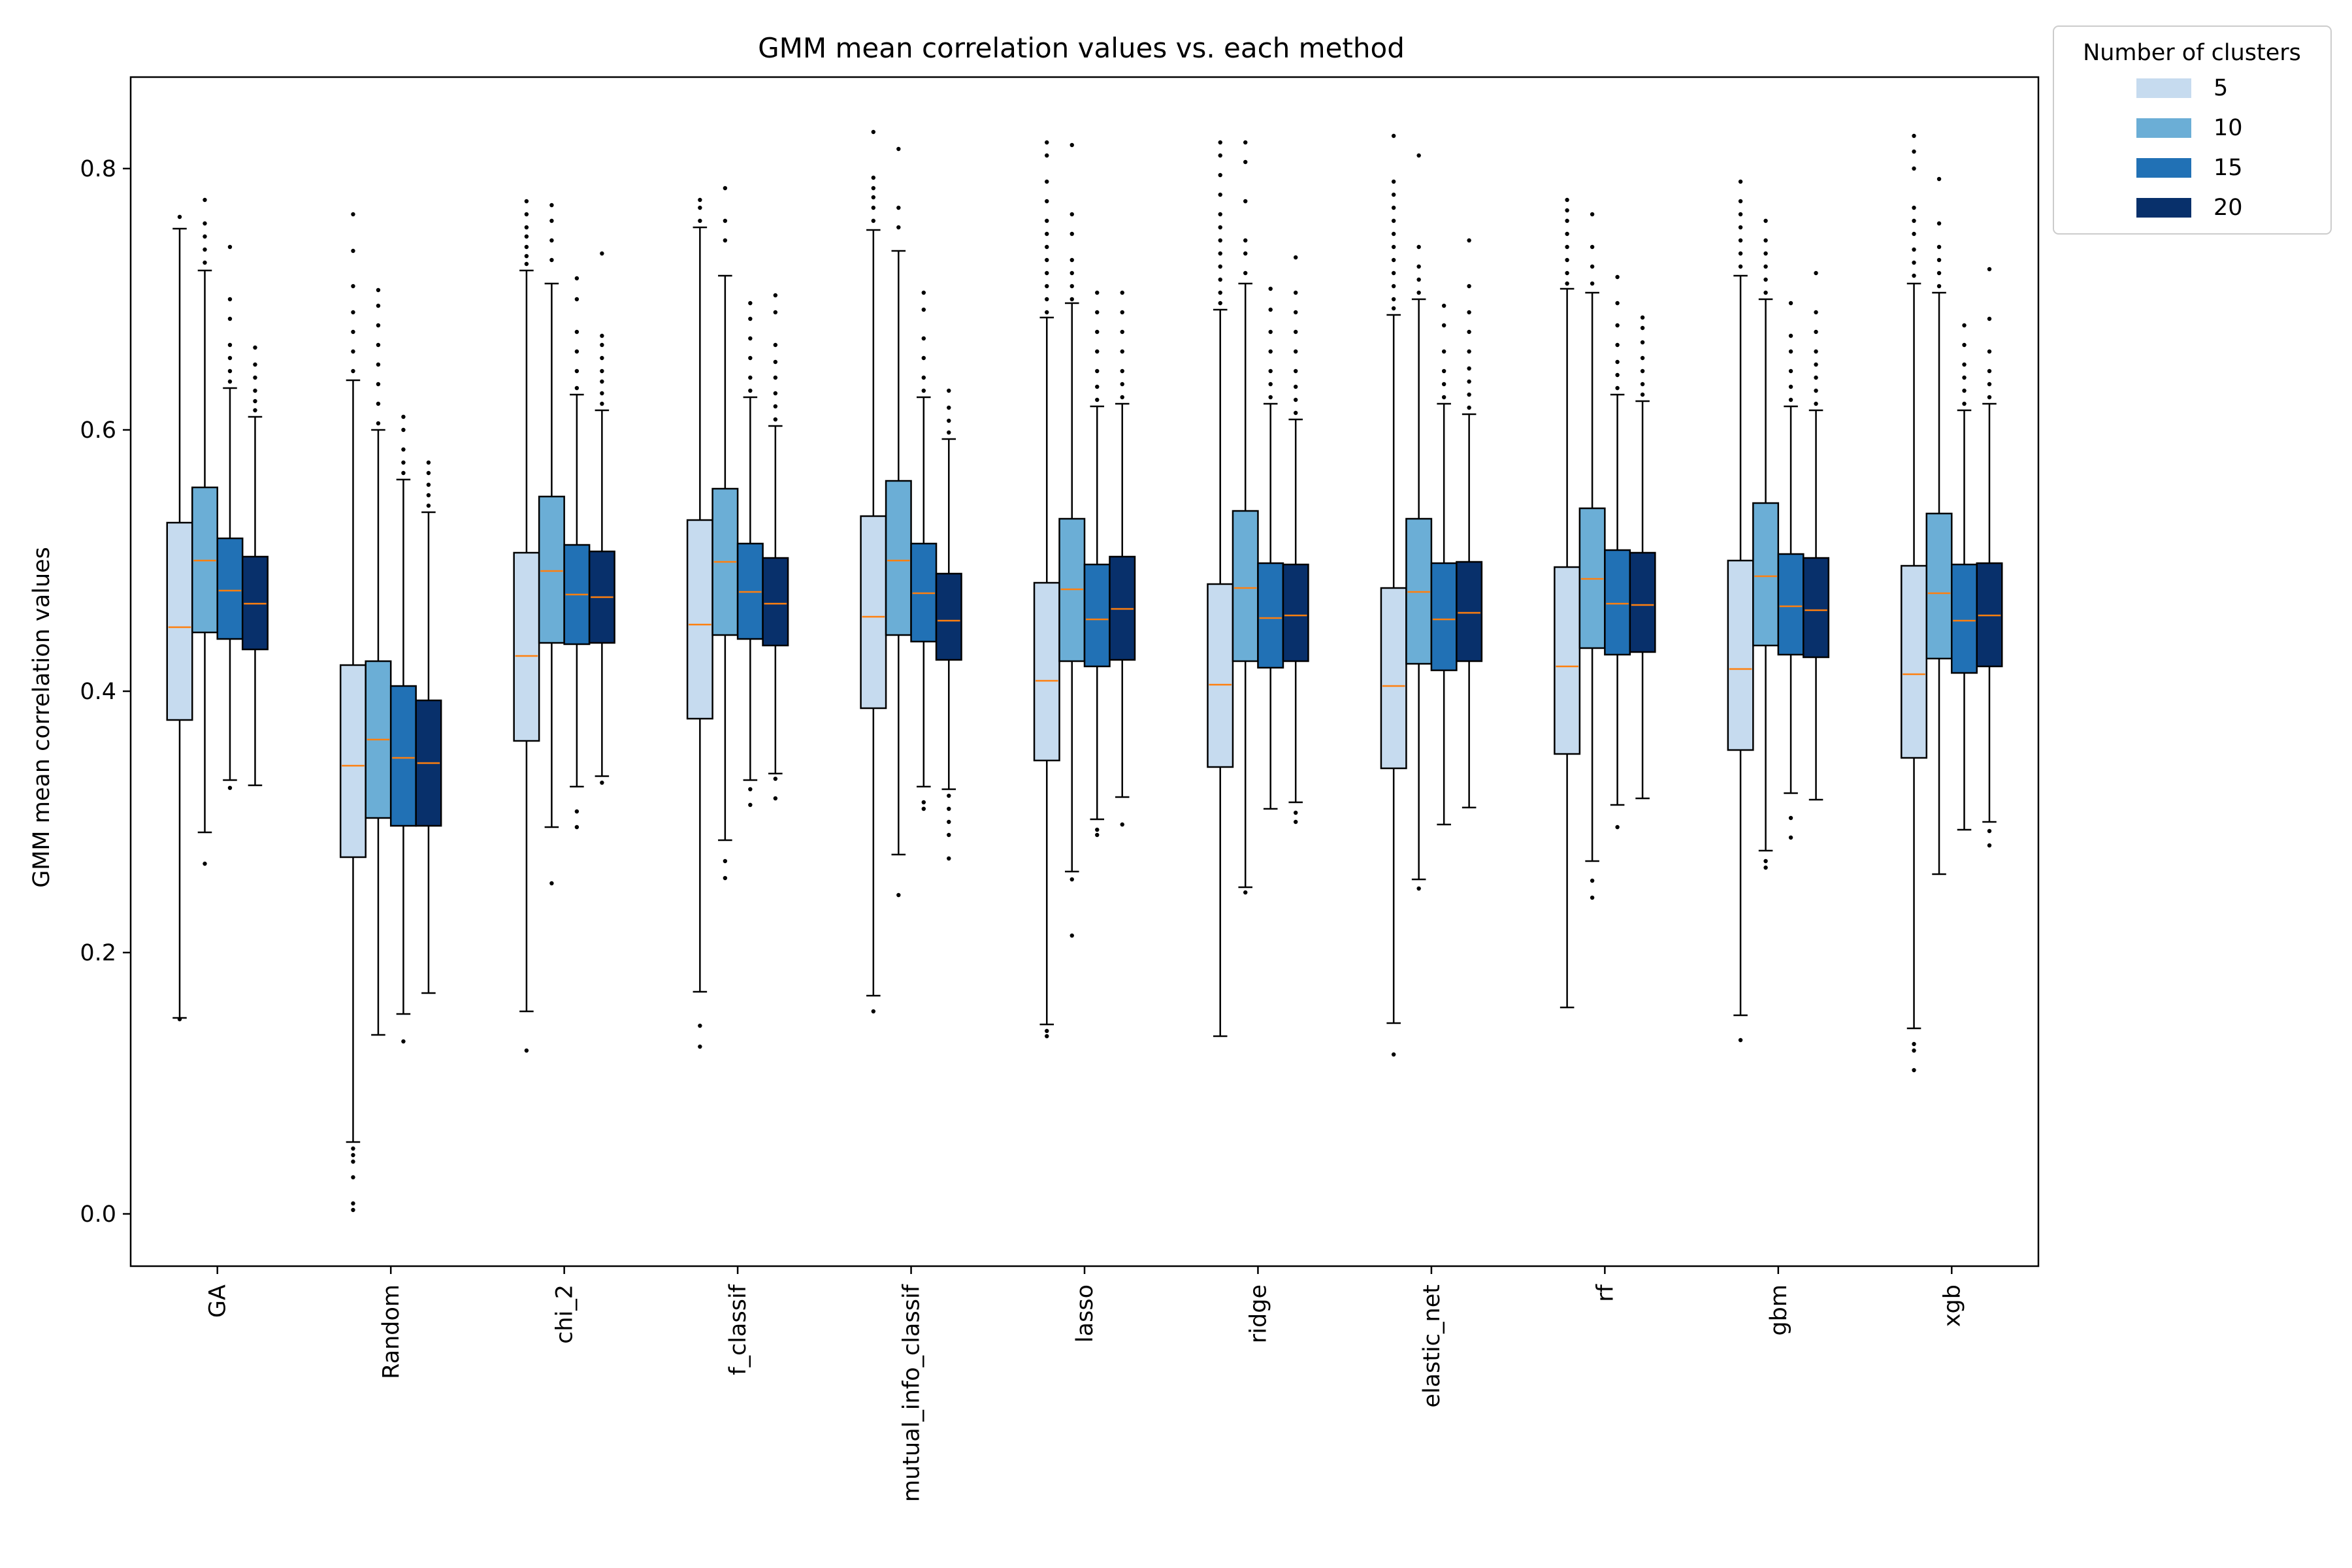 The width and height of the screenshot is (2352, 1568). Describe the element at coordinates (98, 953) in the screenshot. I see `y-tick-label: 0.2` at that location.